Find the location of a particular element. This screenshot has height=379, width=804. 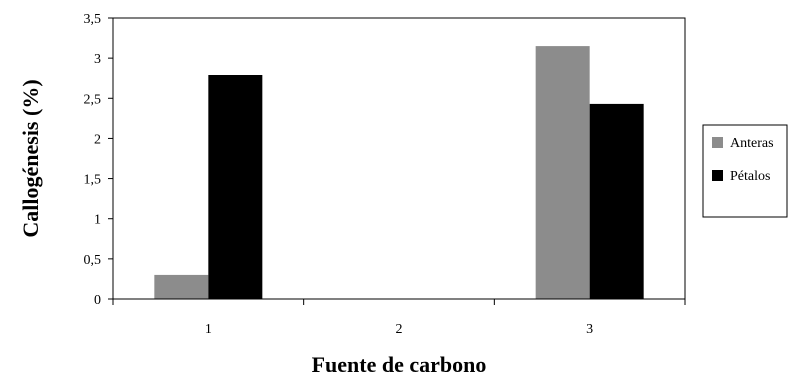

x-axis-title: Fuente de carbono is located at coordinates (399, 364).